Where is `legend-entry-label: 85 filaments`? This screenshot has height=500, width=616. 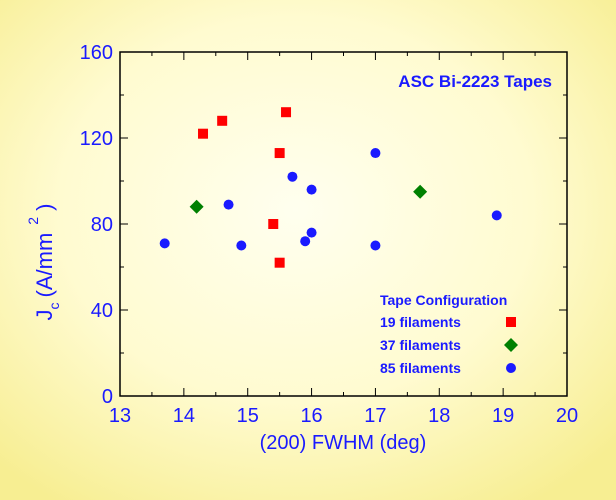
legend-entry-label: 85 filaments is located at coordinates (420, 368).